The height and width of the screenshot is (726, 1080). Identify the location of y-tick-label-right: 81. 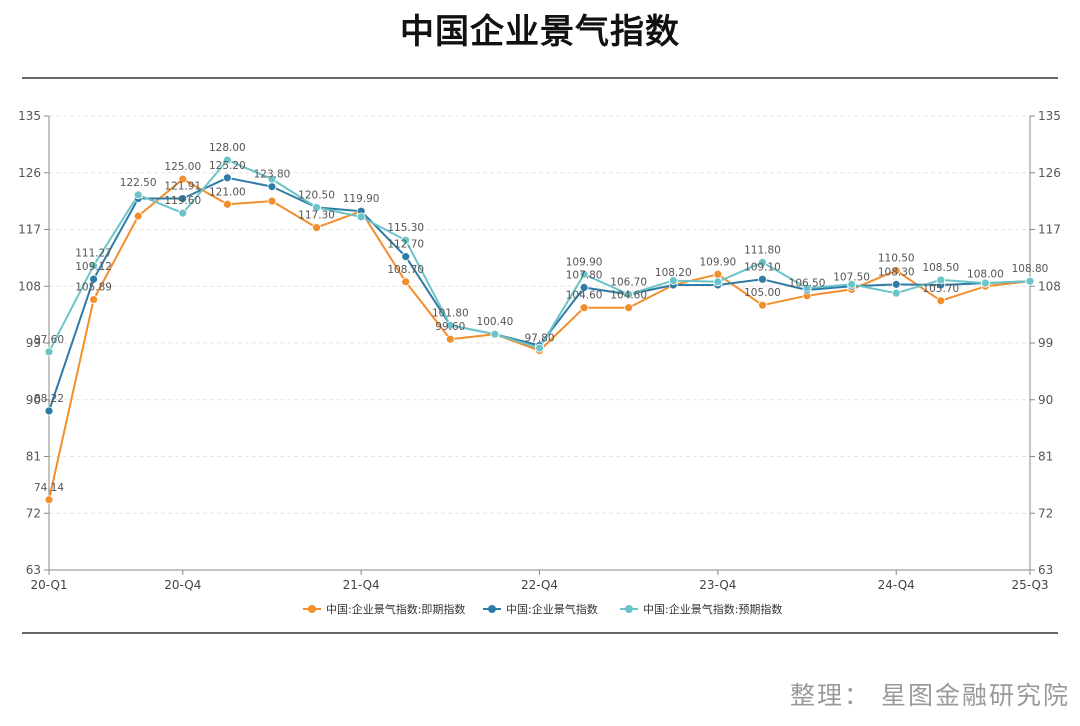
(1045, 457).